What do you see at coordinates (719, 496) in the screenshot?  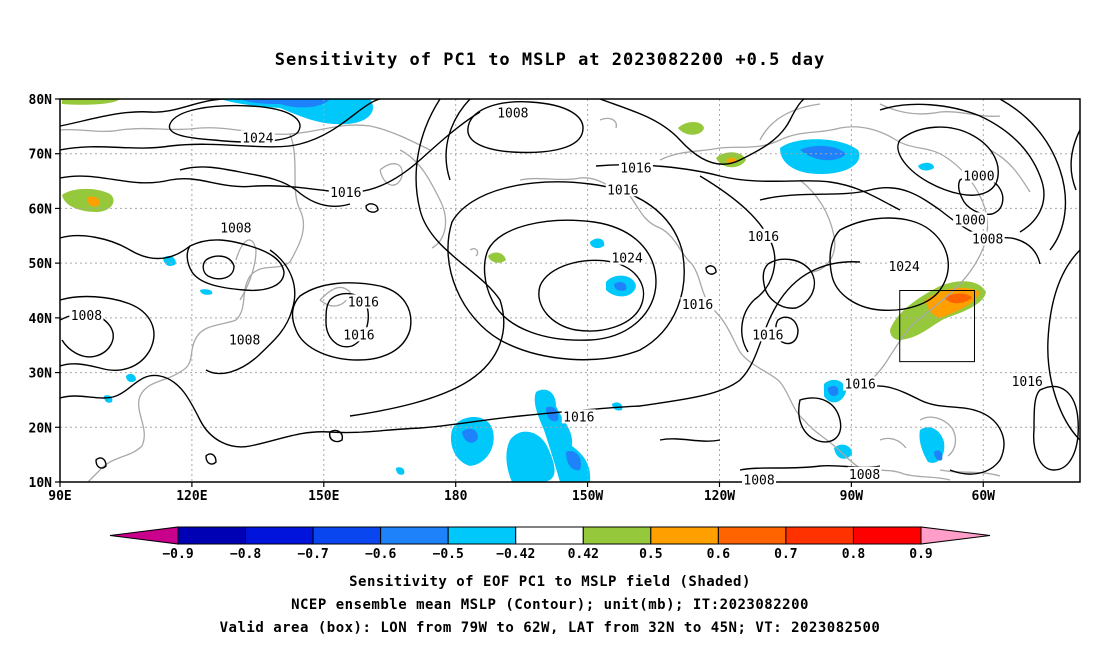 I see `lon-label: 120W` at bounding box center [719, 496].